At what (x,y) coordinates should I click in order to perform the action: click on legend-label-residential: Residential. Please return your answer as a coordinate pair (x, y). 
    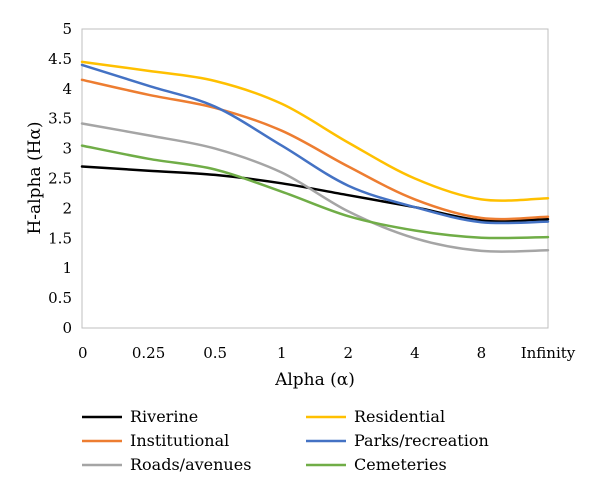
    Looking at the image, I should click on (399, 416).